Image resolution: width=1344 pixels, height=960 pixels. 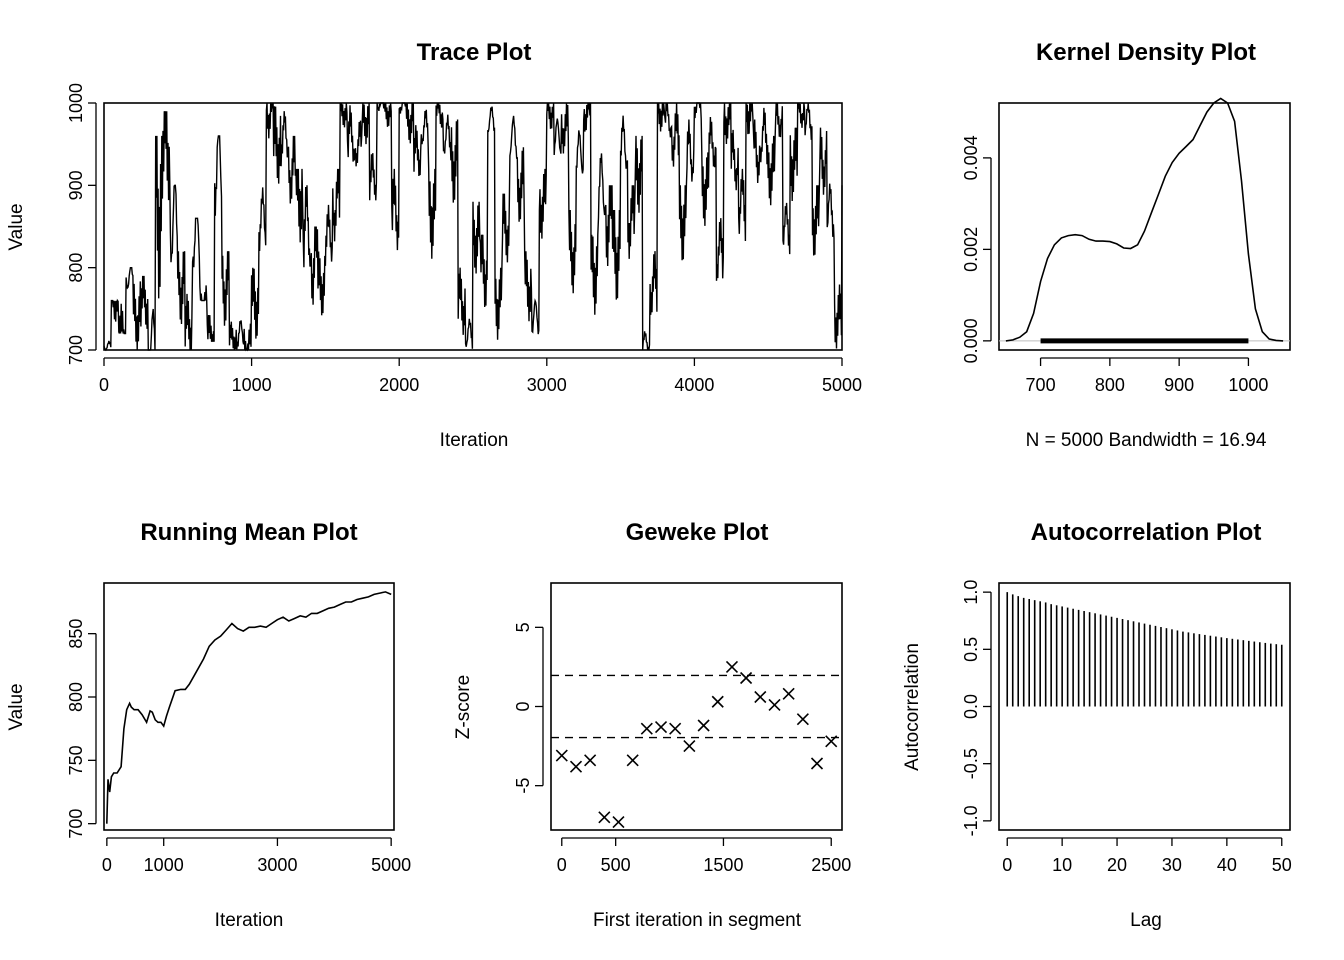 What do you see at coordinates (248, 532) in the screenshot?
I see `running-mean-title: Running Mean Plot` at bounding box center [248, 532].